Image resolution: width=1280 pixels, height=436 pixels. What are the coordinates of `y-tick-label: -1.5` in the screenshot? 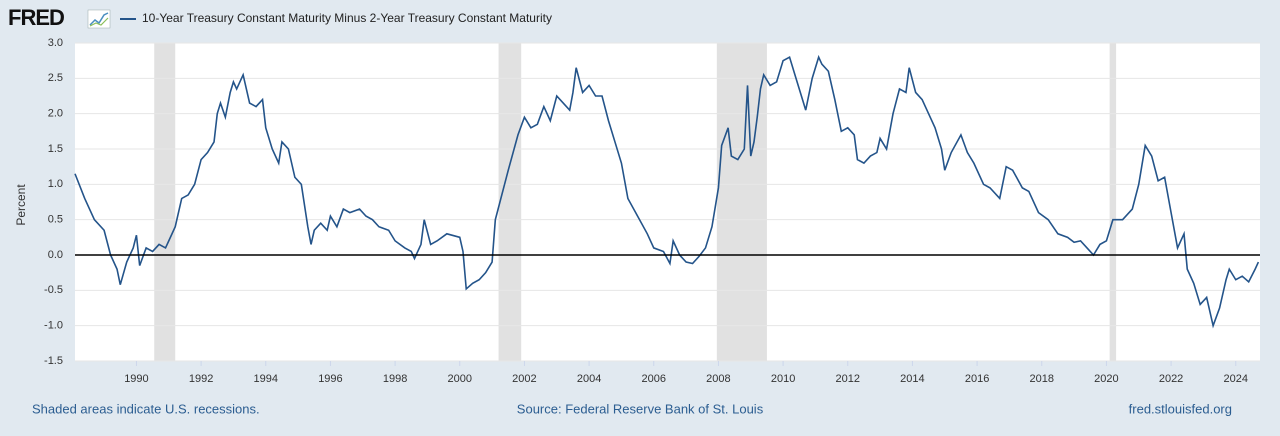 It's located at (53, 361).